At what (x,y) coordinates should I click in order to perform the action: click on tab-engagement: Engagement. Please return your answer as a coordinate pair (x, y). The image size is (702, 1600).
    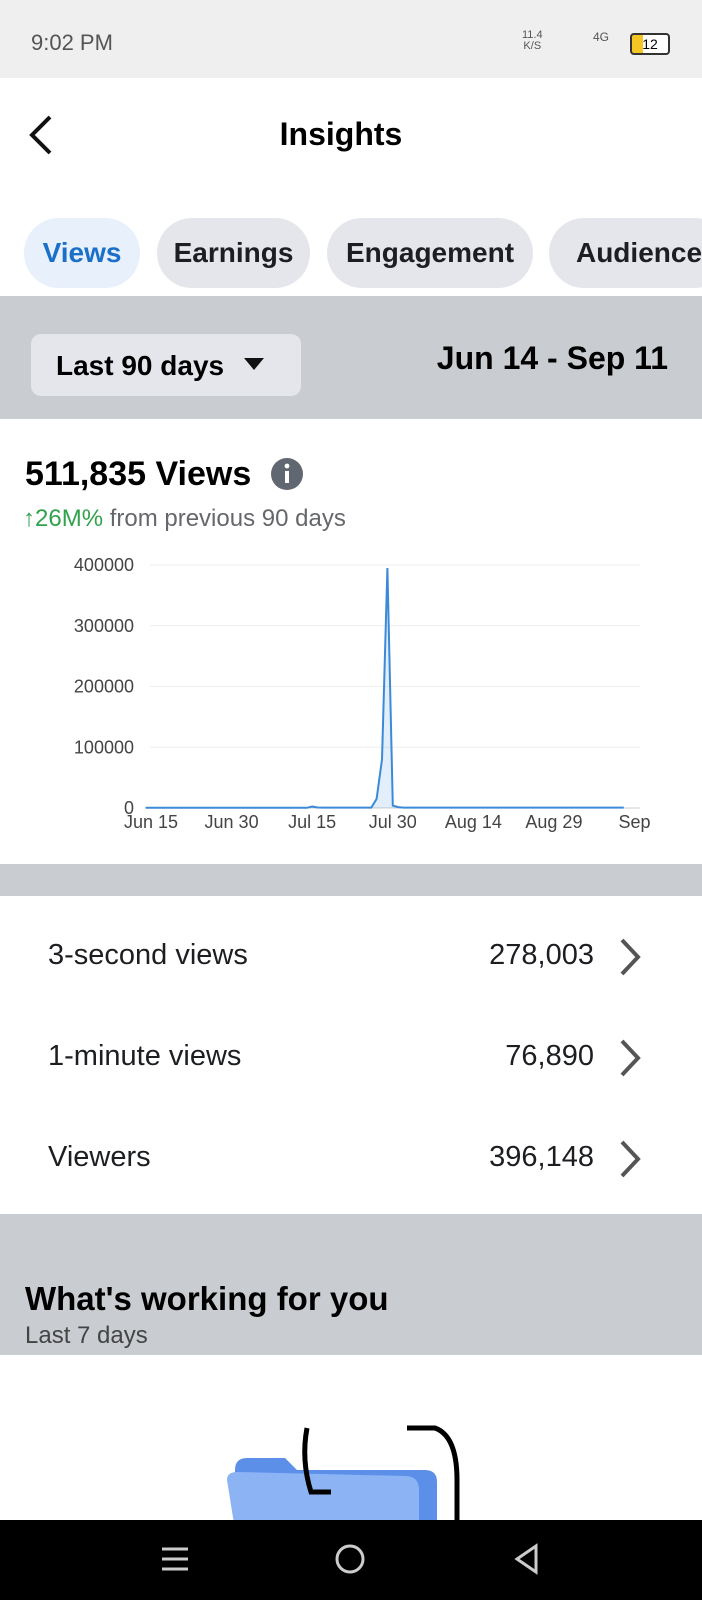
    Looking at the image, I should click on (430, 253).